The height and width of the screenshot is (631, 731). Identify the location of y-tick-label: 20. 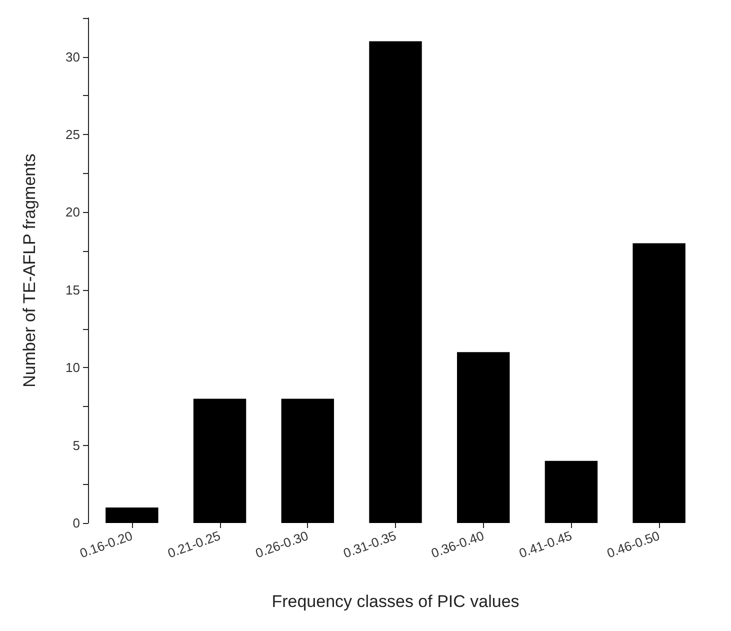
(73, 212).